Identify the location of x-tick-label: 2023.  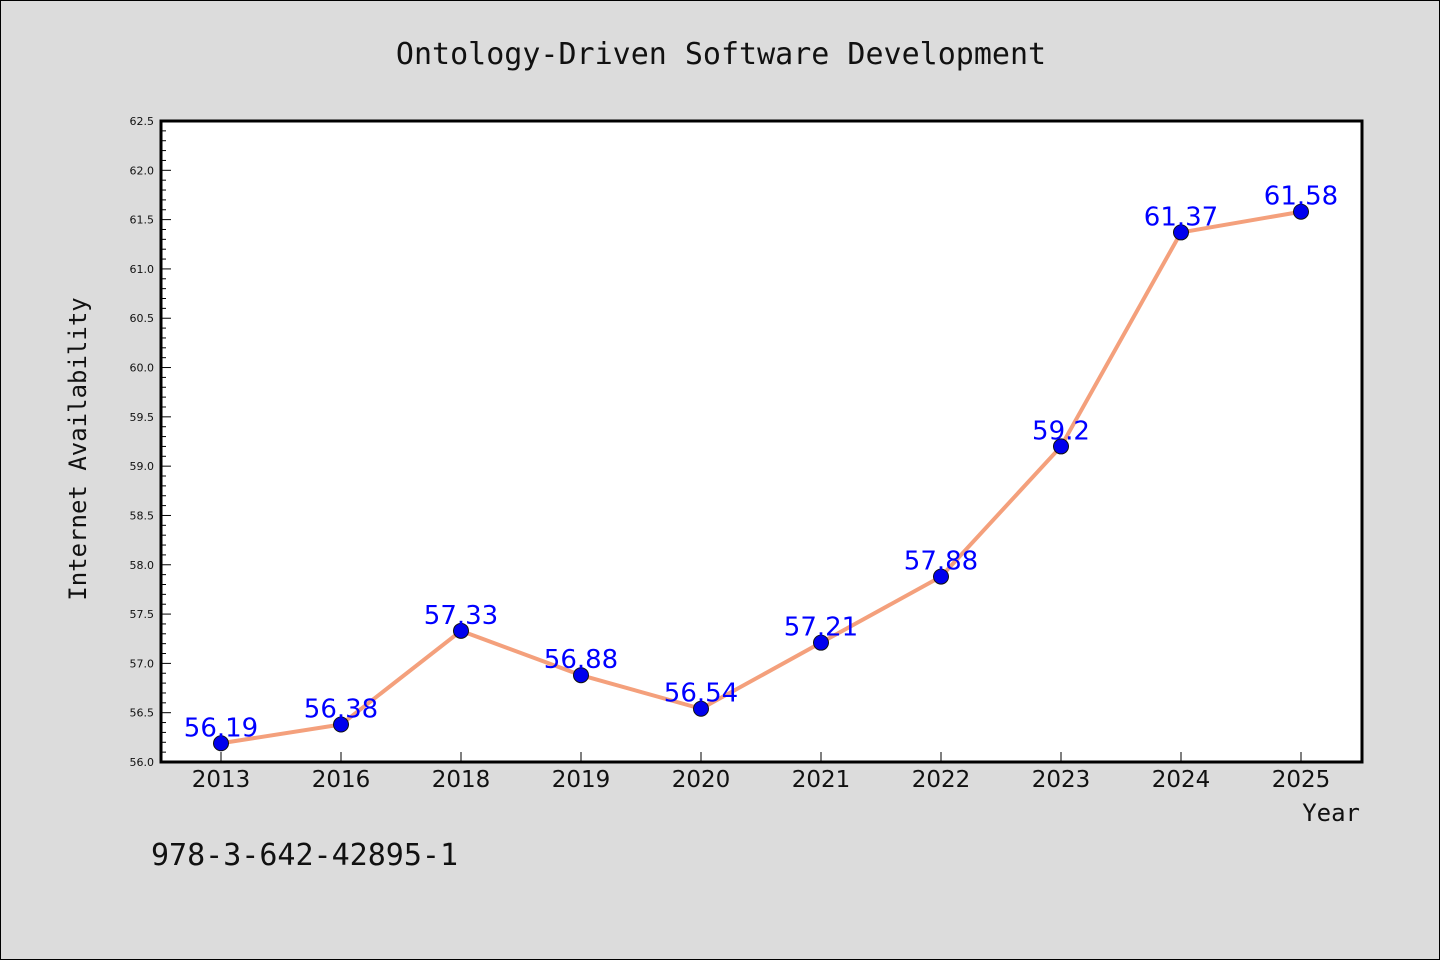
(1061, 780).